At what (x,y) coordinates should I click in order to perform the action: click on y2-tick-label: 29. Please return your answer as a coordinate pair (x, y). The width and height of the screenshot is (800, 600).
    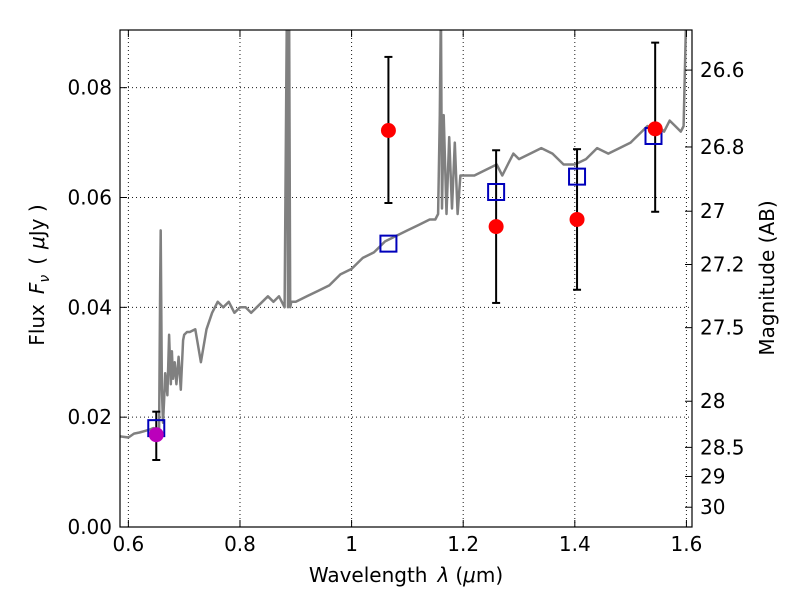
    Looking at the image, I should click on (712, 476).